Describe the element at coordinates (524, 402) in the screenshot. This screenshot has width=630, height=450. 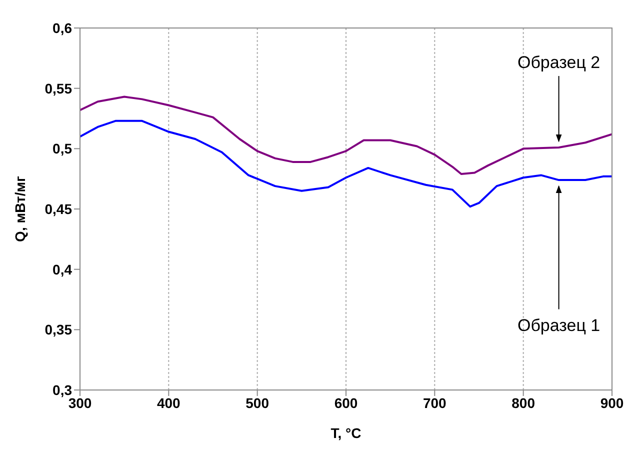
I see `x-tick-label: 800` at that location.